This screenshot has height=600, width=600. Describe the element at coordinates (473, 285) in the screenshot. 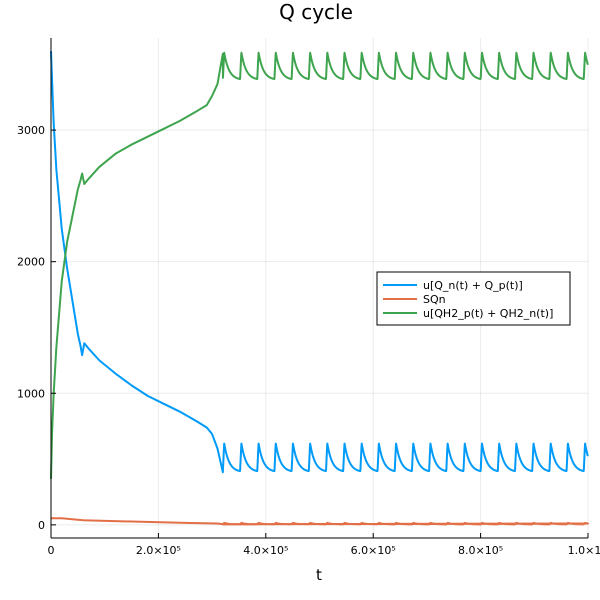

I see `legend-label: u[Q_n(t) + Q_p(t)]` at that location.